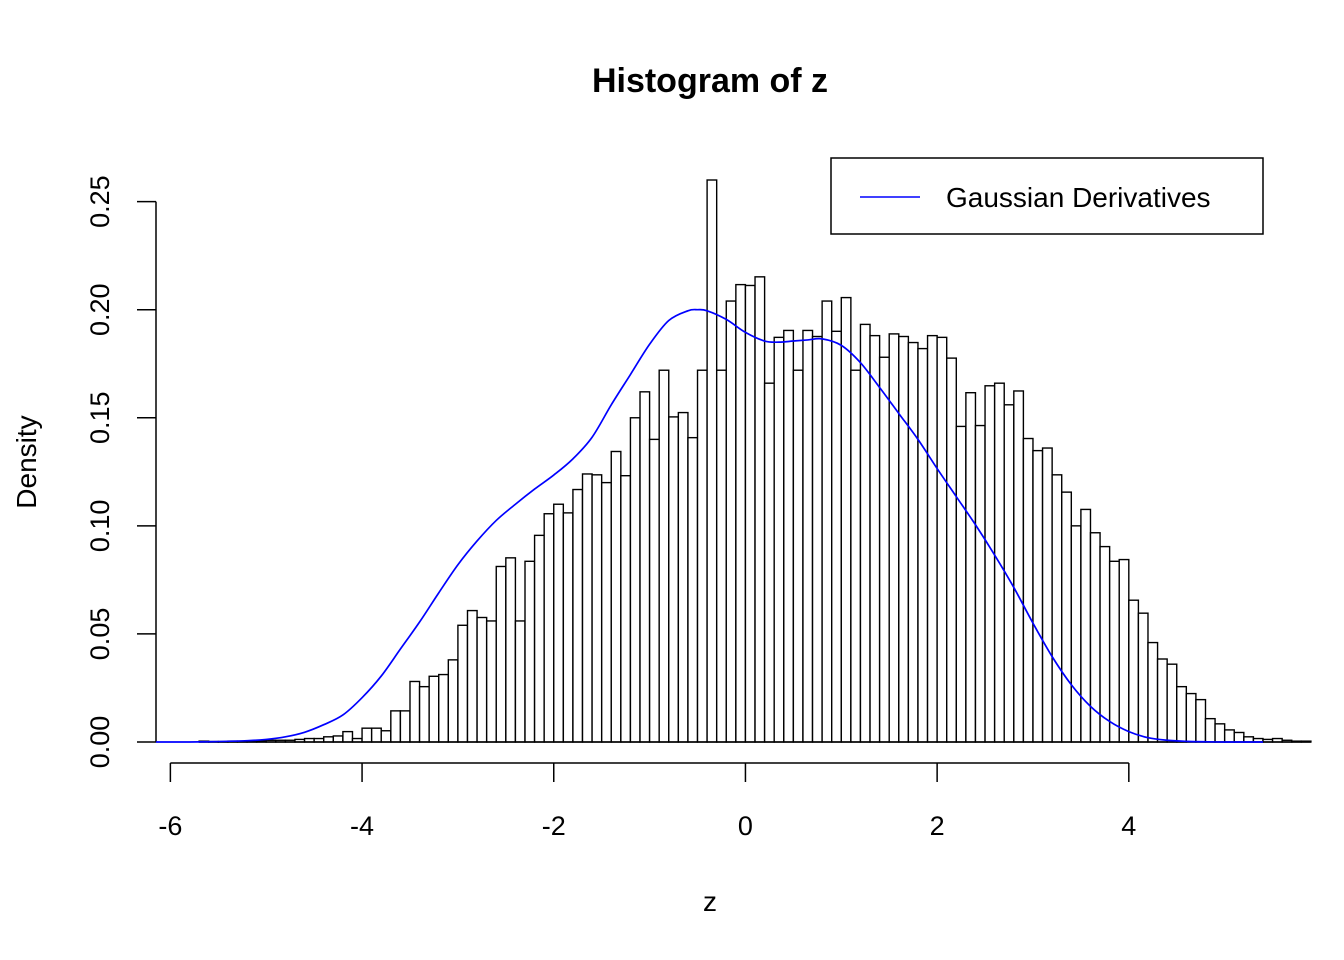  What do you see at coordinates (121, 472) in the screenshot?
I see `y-axis: 0.00 0.05 0.10 0.15 0.20 0.25` at bounding box center [121, 472].